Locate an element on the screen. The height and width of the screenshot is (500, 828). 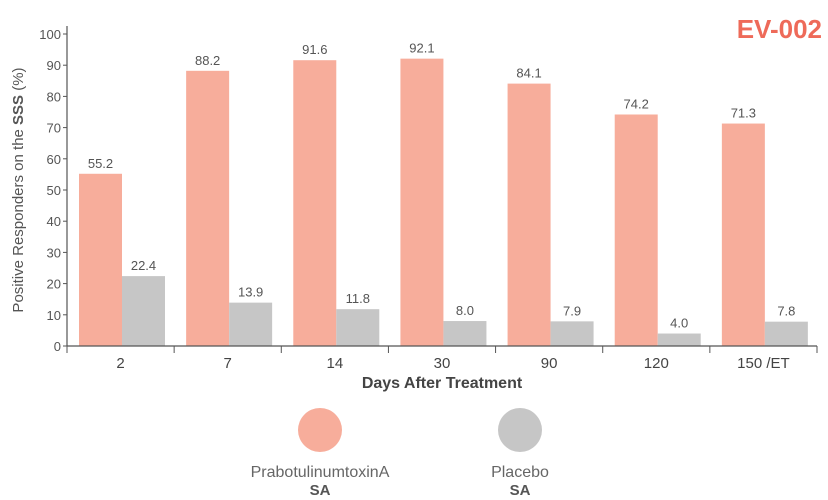
study-tag: EV-002 is located at coordinates (779, 29).